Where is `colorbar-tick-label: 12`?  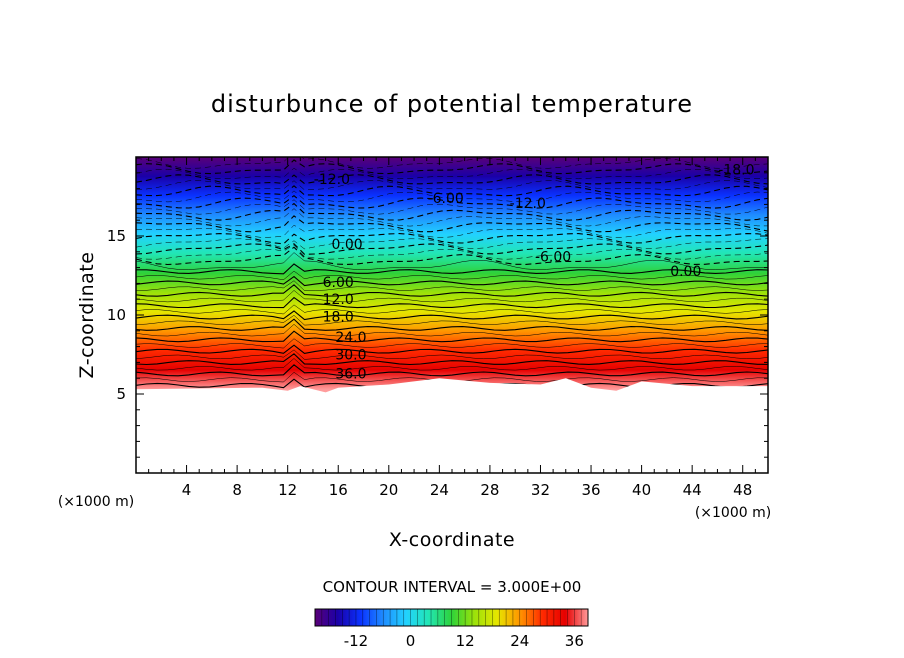 colorbar-tick-label: 12 is located at coordinates (465, 641).